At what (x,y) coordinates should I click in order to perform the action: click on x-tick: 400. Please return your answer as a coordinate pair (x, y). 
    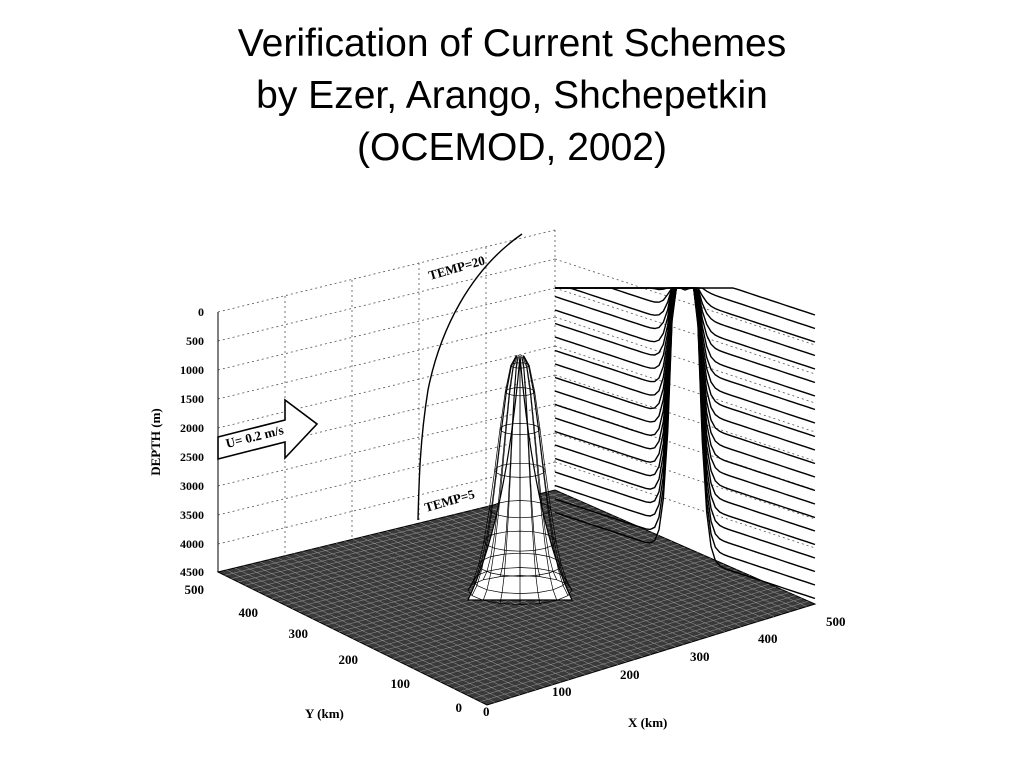
    Looking at the image, I should click on (768, 638).